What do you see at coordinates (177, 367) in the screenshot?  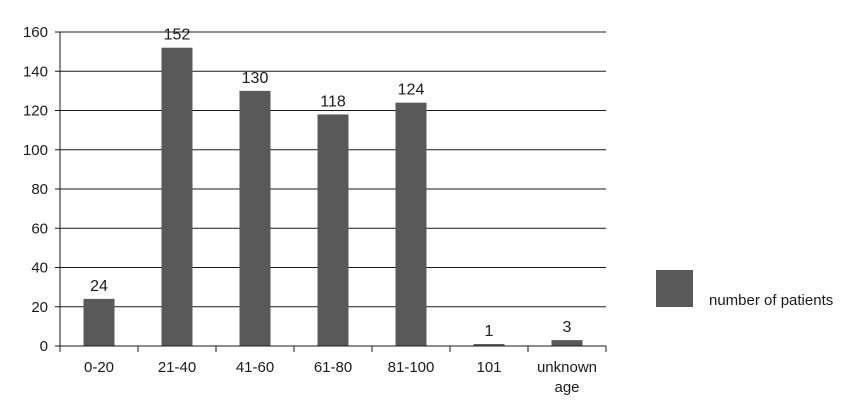 I see `x-tick-label-1: 21-40` at bounding box center [177, 367].